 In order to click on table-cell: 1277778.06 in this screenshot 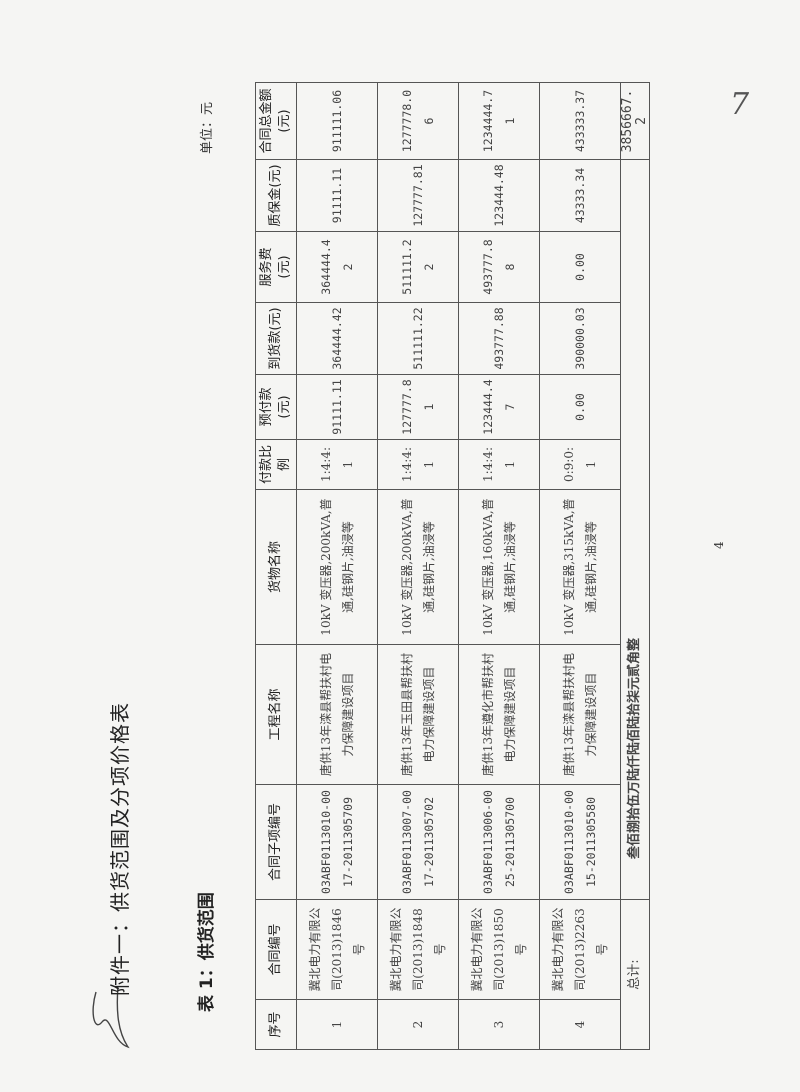, I will do `click(418, 121)`.